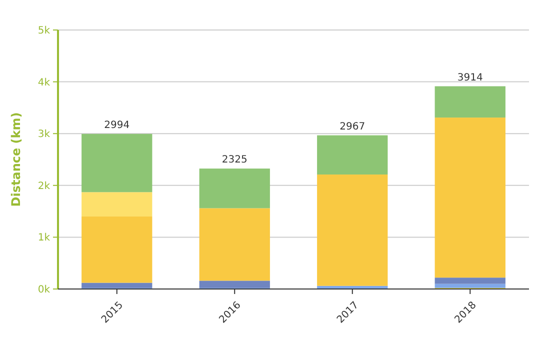 The width and height of the screenshot is (539, 342). Describe the element at coordinates (44, 290) in the screenshot. I see `y-tick-label: 0k` at that location.